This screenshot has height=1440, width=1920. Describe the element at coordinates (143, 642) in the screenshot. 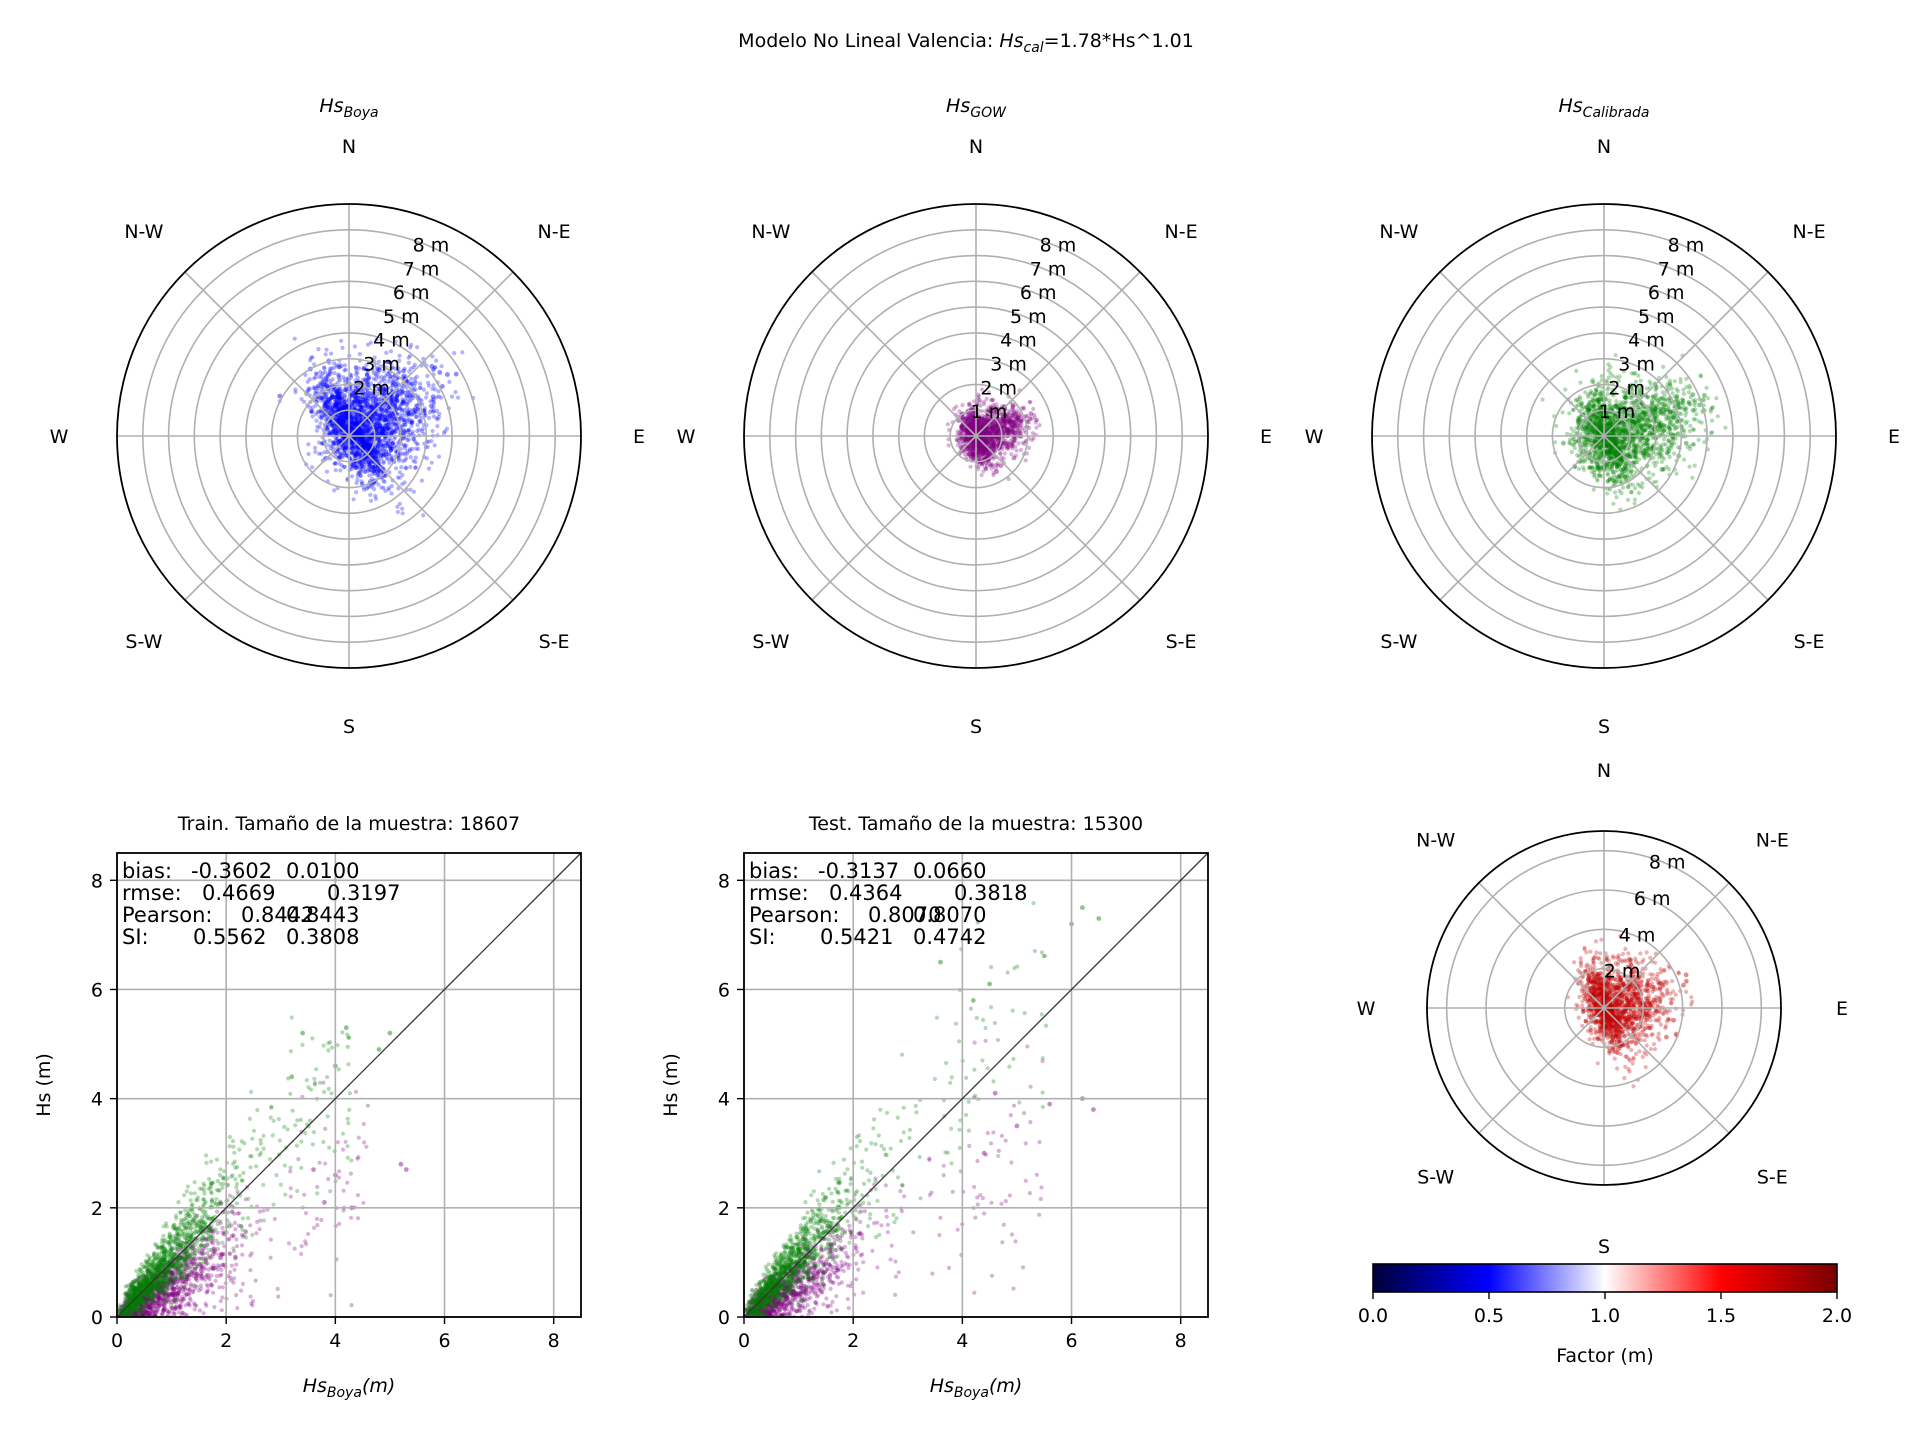

I see `compass-label: S-W` at that location.